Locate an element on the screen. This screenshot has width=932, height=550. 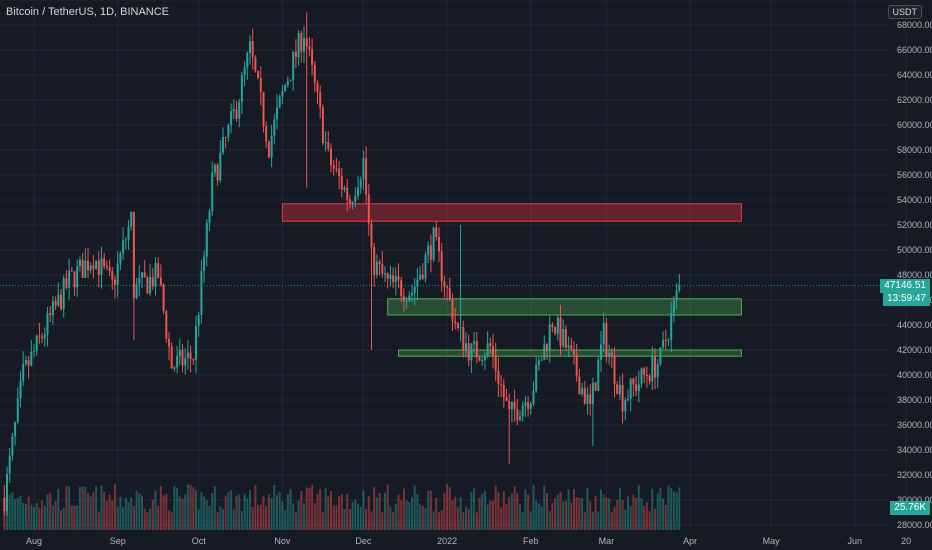
x-tick-label: Jun is located at coordinates (855, 541).